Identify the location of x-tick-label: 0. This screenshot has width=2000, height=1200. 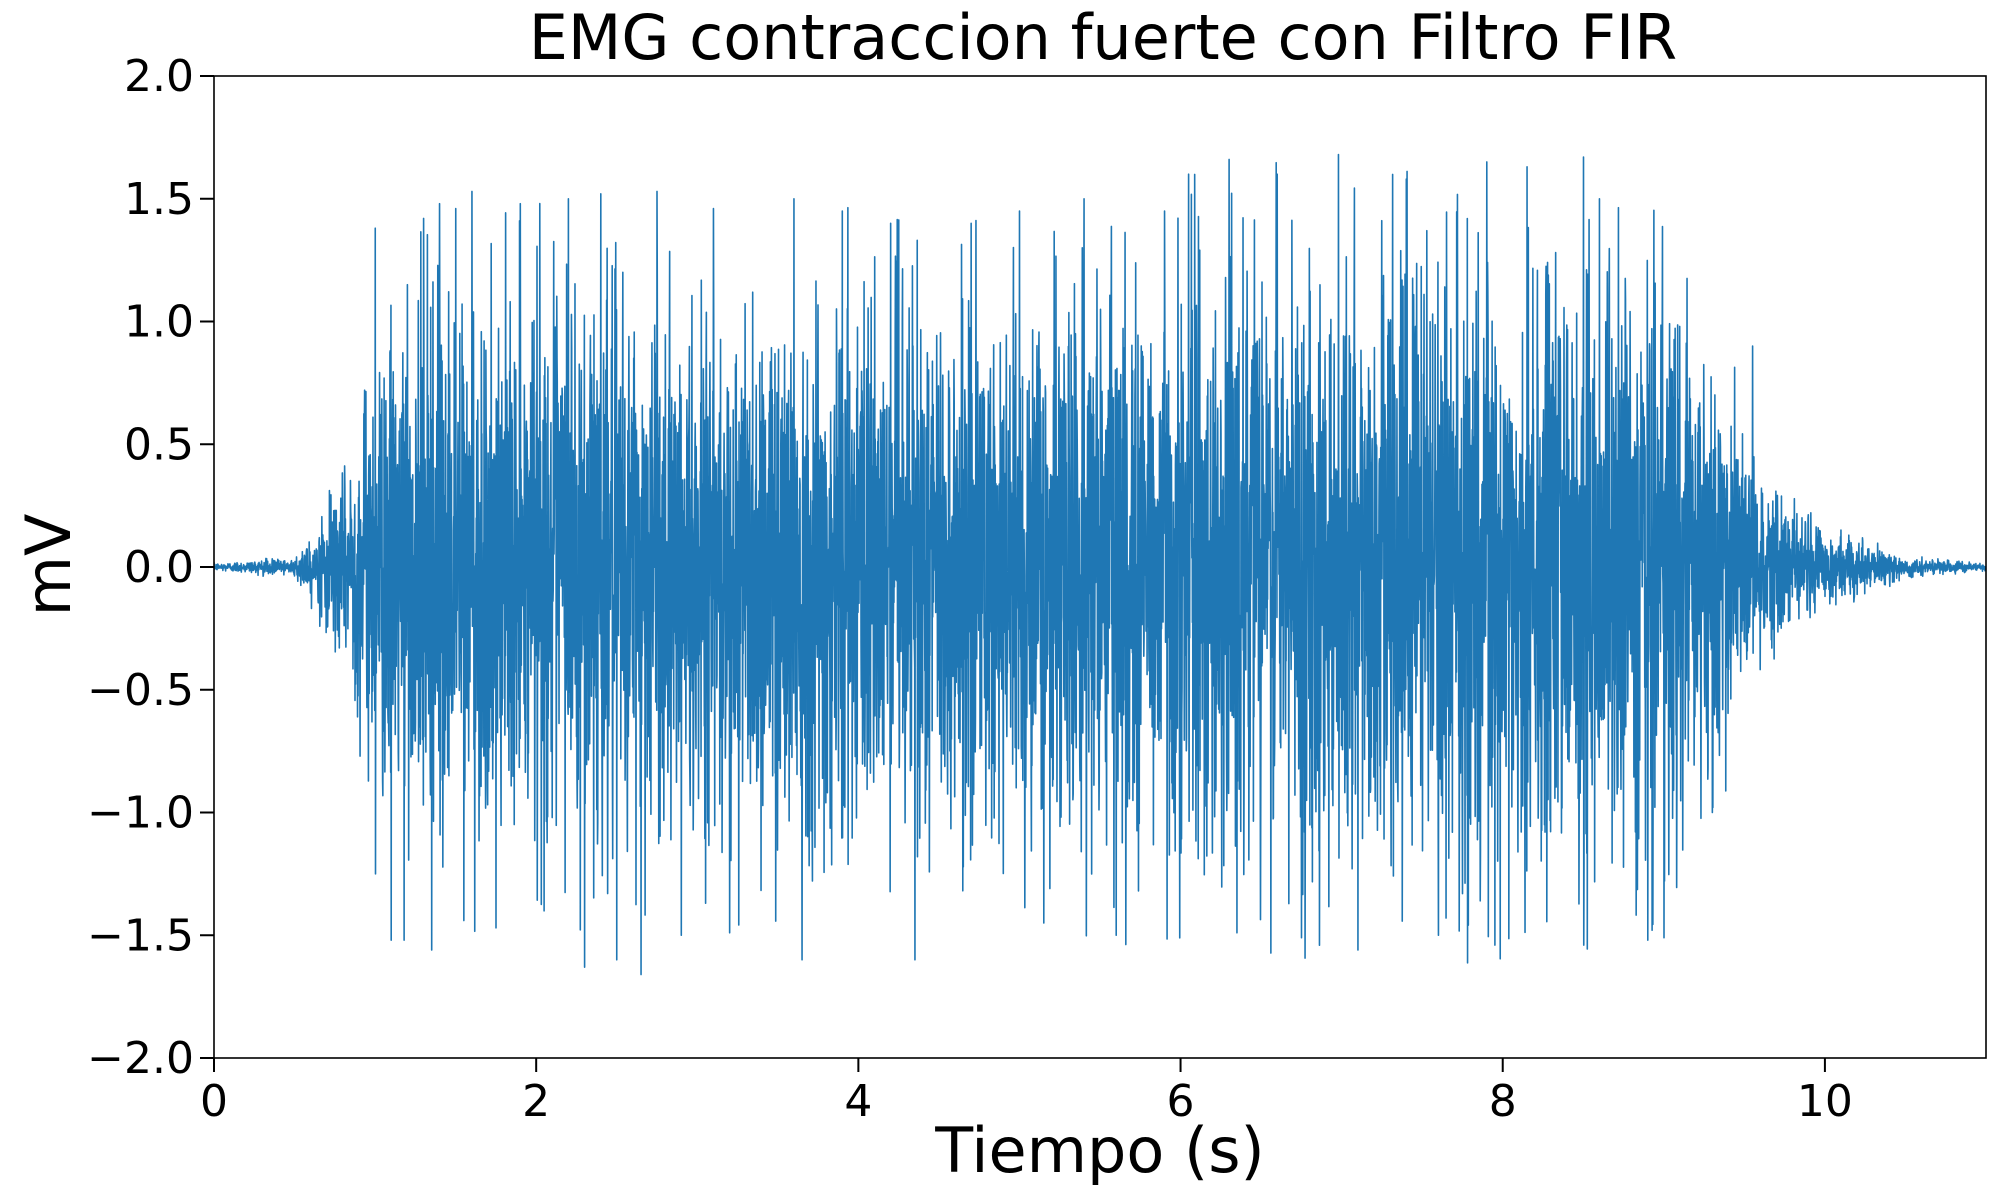
(214, 1101).